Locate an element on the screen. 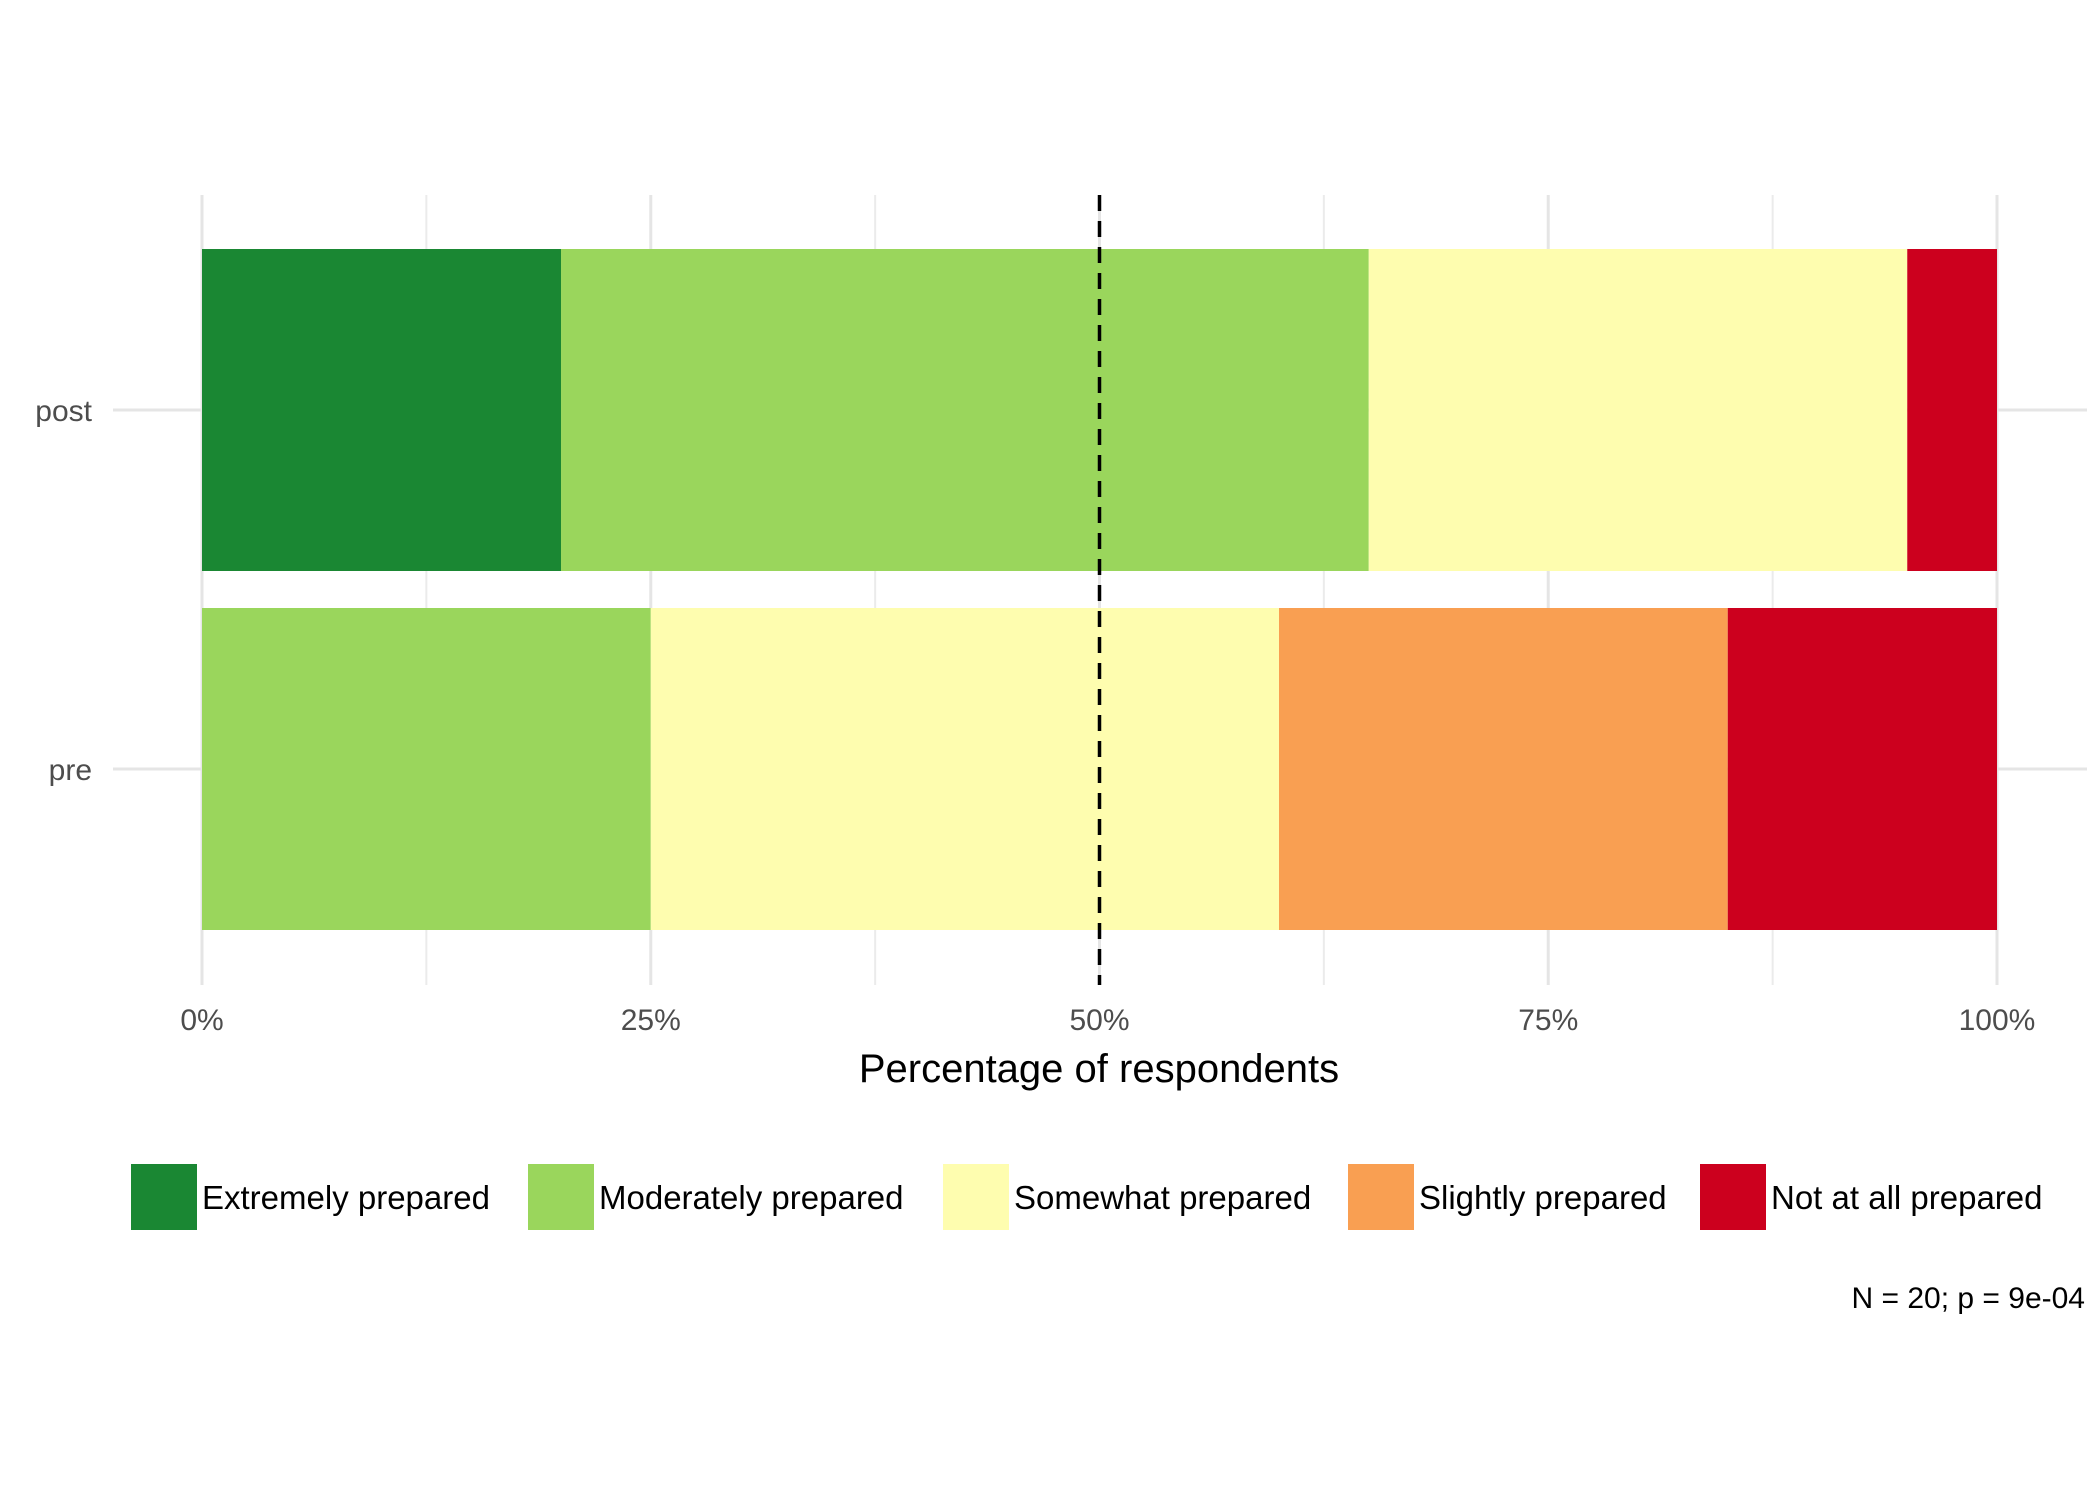 This screenshot has height=1500, width=2100. chart-caption: N = 20; p = 9e-04 is located at coordinates (1969, 1298).